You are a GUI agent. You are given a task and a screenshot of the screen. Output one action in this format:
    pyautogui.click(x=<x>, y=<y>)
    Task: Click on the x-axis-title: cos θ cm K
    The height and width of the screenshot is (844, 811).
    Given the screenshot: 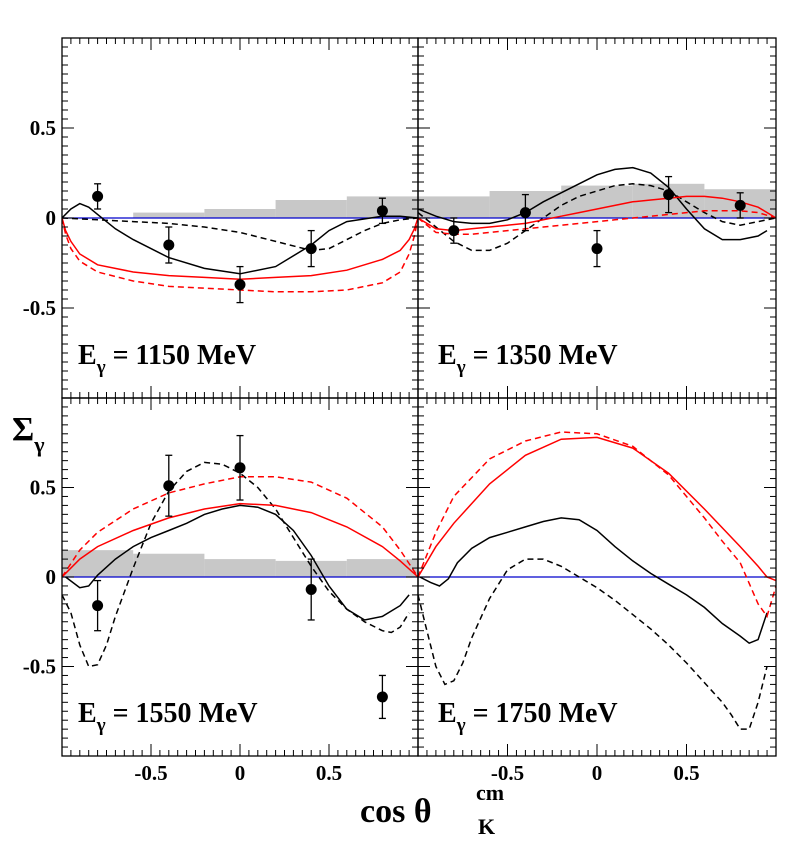 What is the action you would take?
    pyautogui.click(x=432, y=809)
    